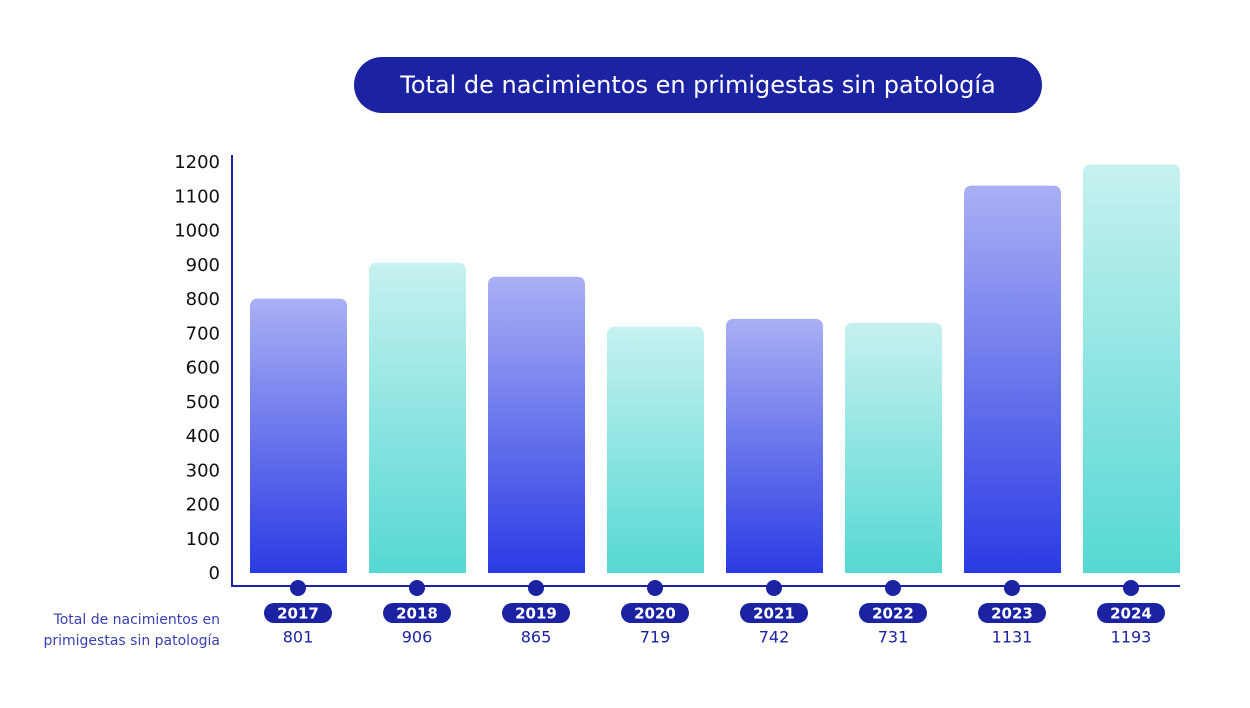 This screenshot has height=708, width=1250. Describe the element at coordinates (203, 299) in the screenshot. I see `y-tick-label: 800` at that location.